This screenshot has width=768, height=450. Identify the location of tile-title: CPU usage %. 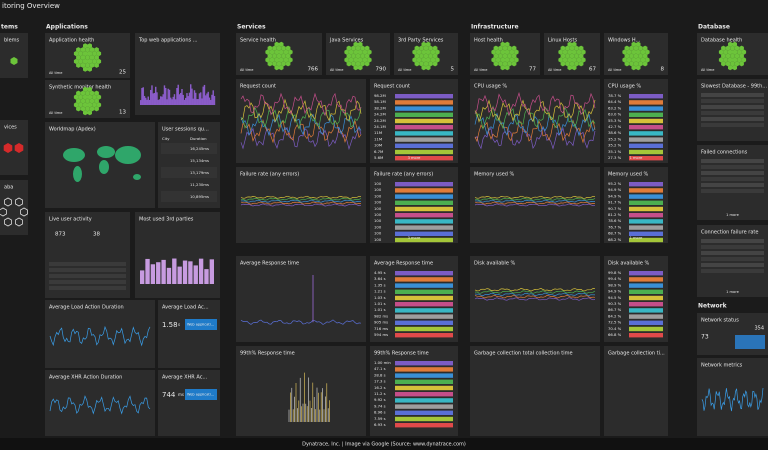
(624, 87).